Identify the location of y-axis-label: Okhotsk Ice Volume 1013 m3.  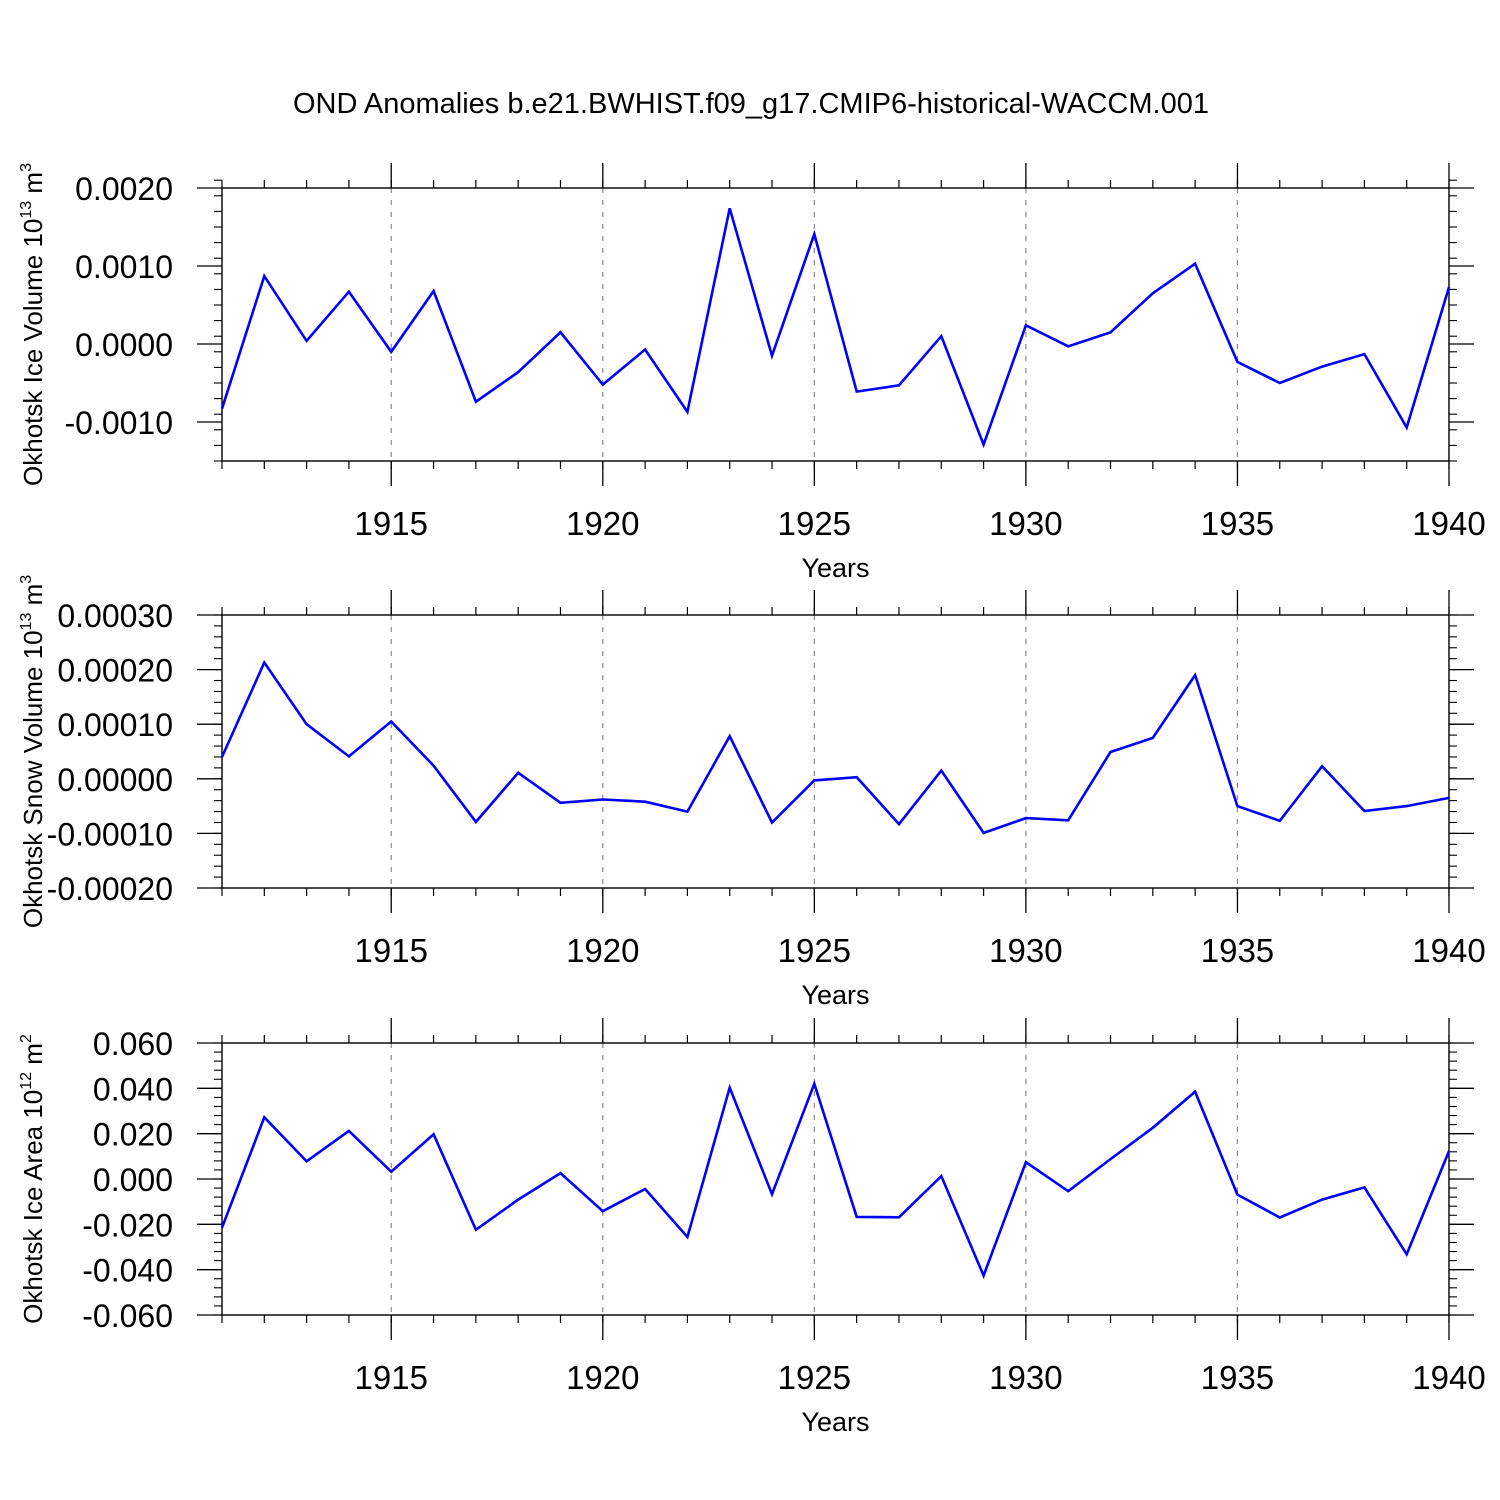
(33, 324).